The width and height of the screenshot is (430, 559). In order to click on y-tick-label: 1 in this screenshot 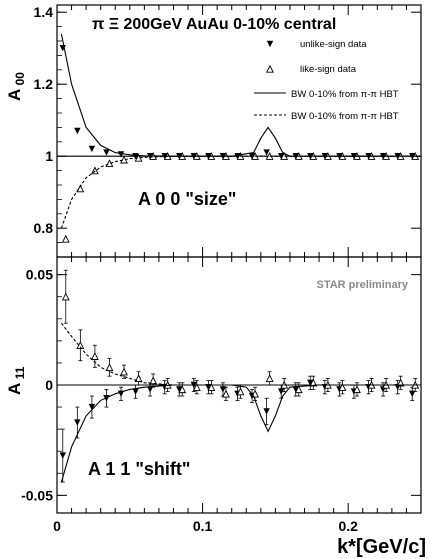, I will do `click(49, 156)`.